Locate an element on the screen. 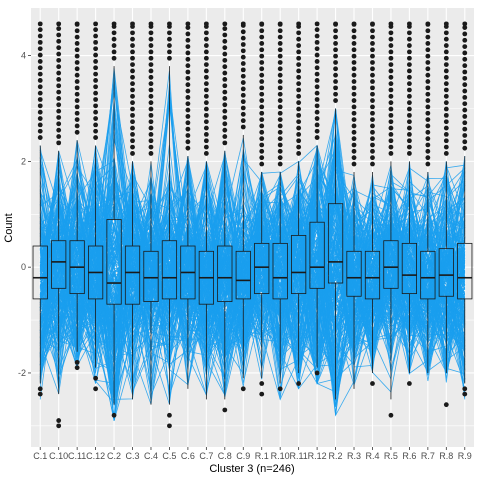  boxplot-R.10 is located at coordinates (280, 206).